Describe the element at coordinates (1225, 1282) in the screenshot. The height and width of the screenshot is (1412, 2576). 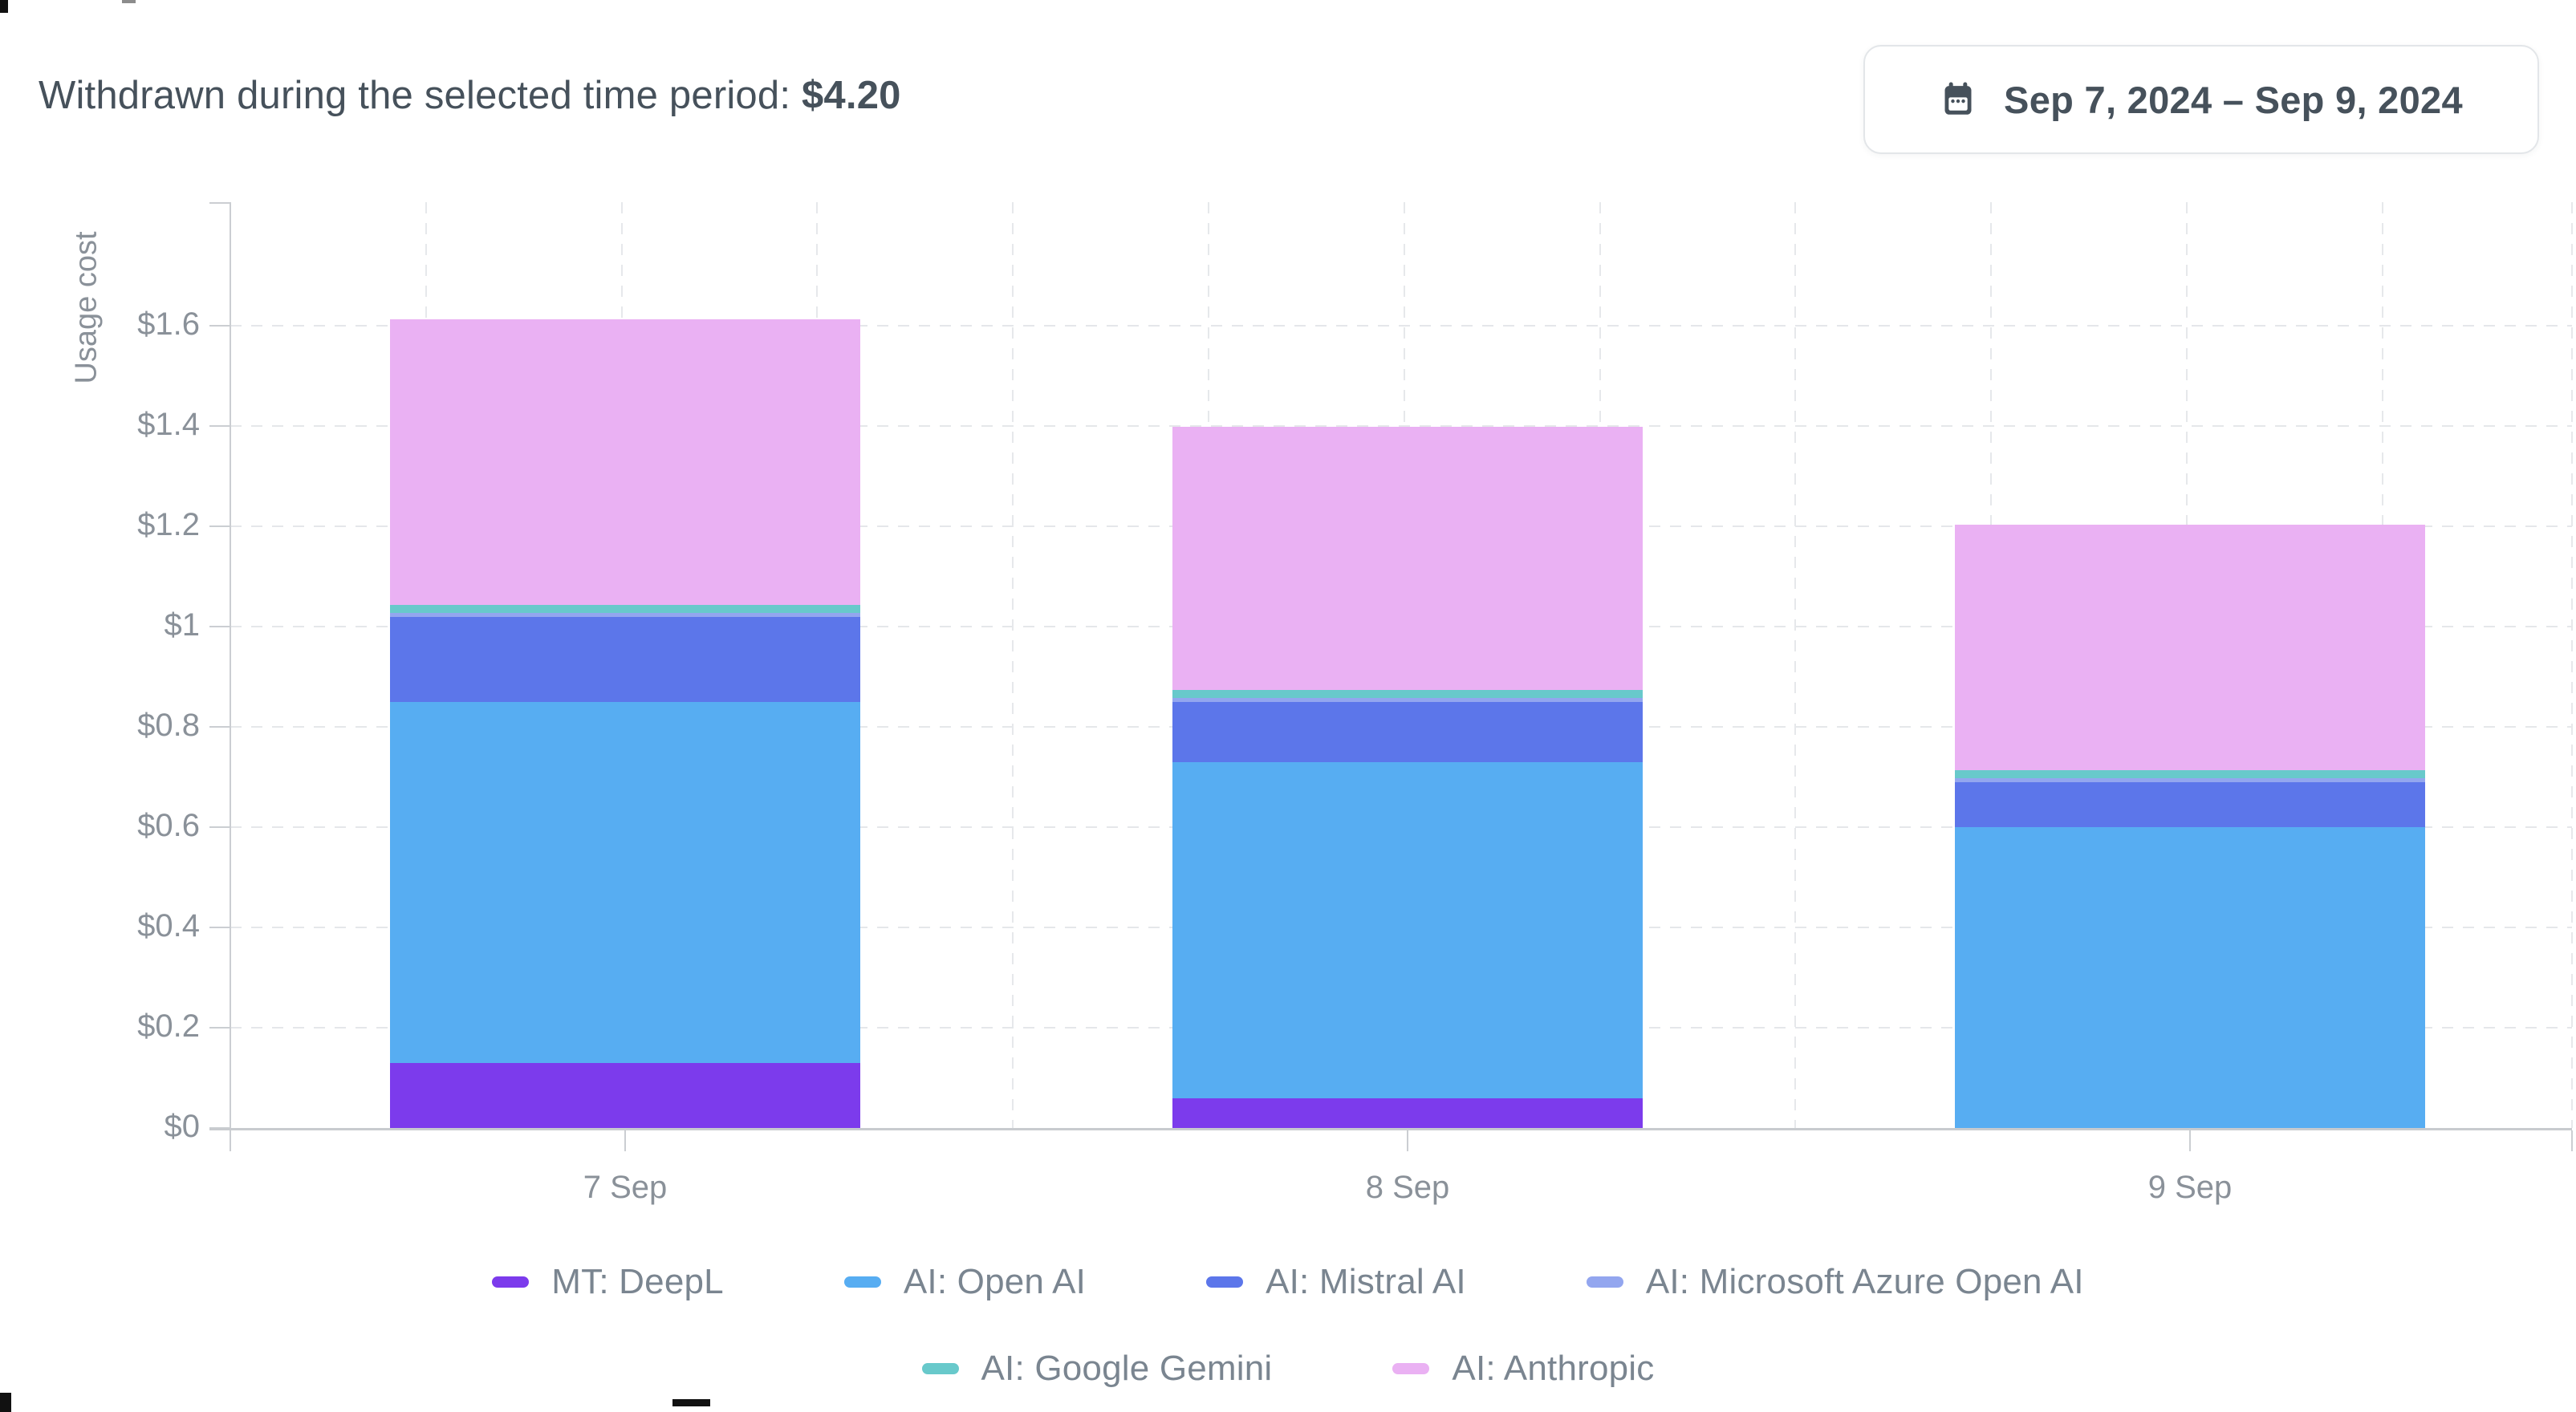
I see `legend-swatch-ai-mistral-ai` at that location.